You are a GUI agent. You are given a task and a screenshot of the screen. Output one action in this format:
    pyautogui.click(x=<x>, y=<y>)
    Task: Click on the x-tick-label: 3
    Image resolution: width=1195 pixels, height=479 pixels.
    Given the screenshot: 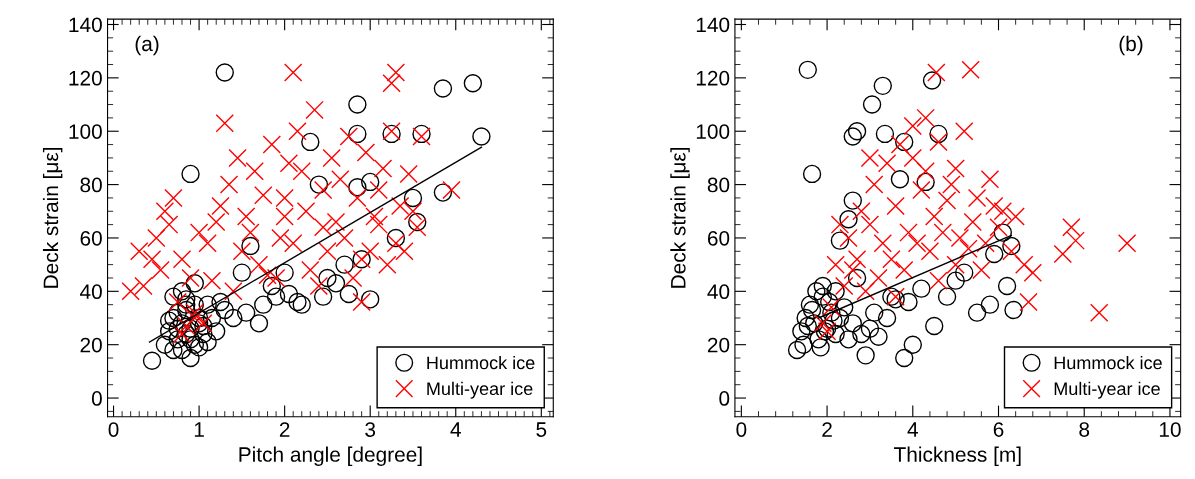 What is the action you would take?
    pyautogui.click(x=370, y=429)
    